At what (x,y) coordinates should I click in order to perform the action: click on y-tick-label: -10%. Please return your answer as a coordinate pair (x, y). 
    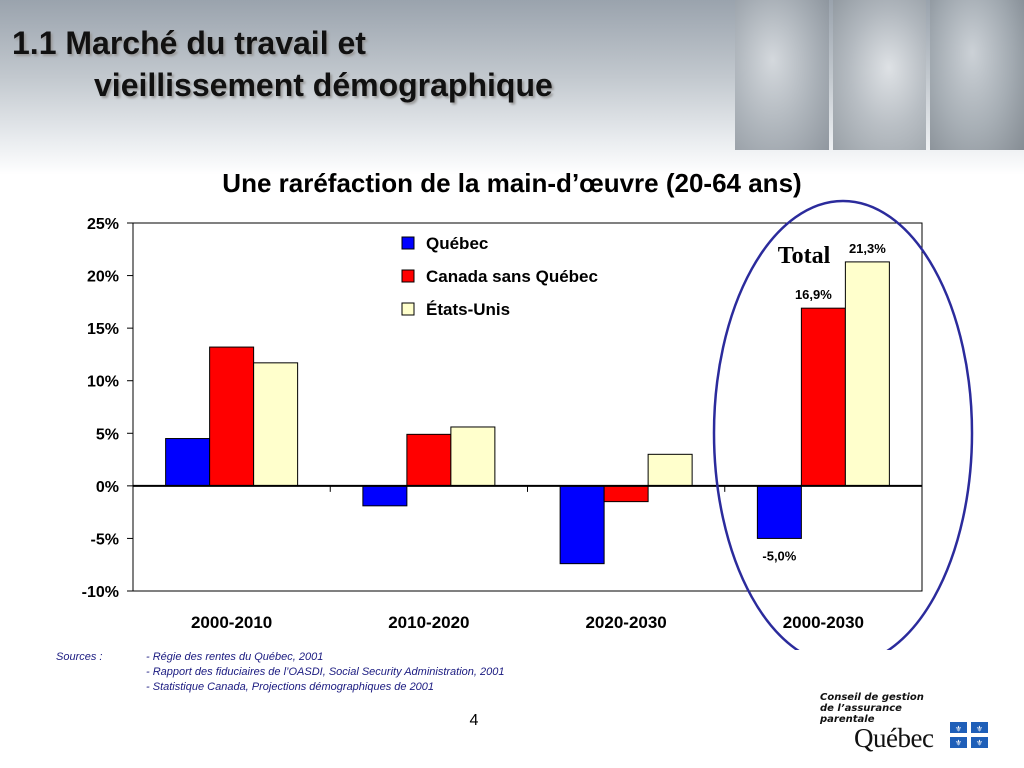
    Looking at the image, I should click on (100, 592).